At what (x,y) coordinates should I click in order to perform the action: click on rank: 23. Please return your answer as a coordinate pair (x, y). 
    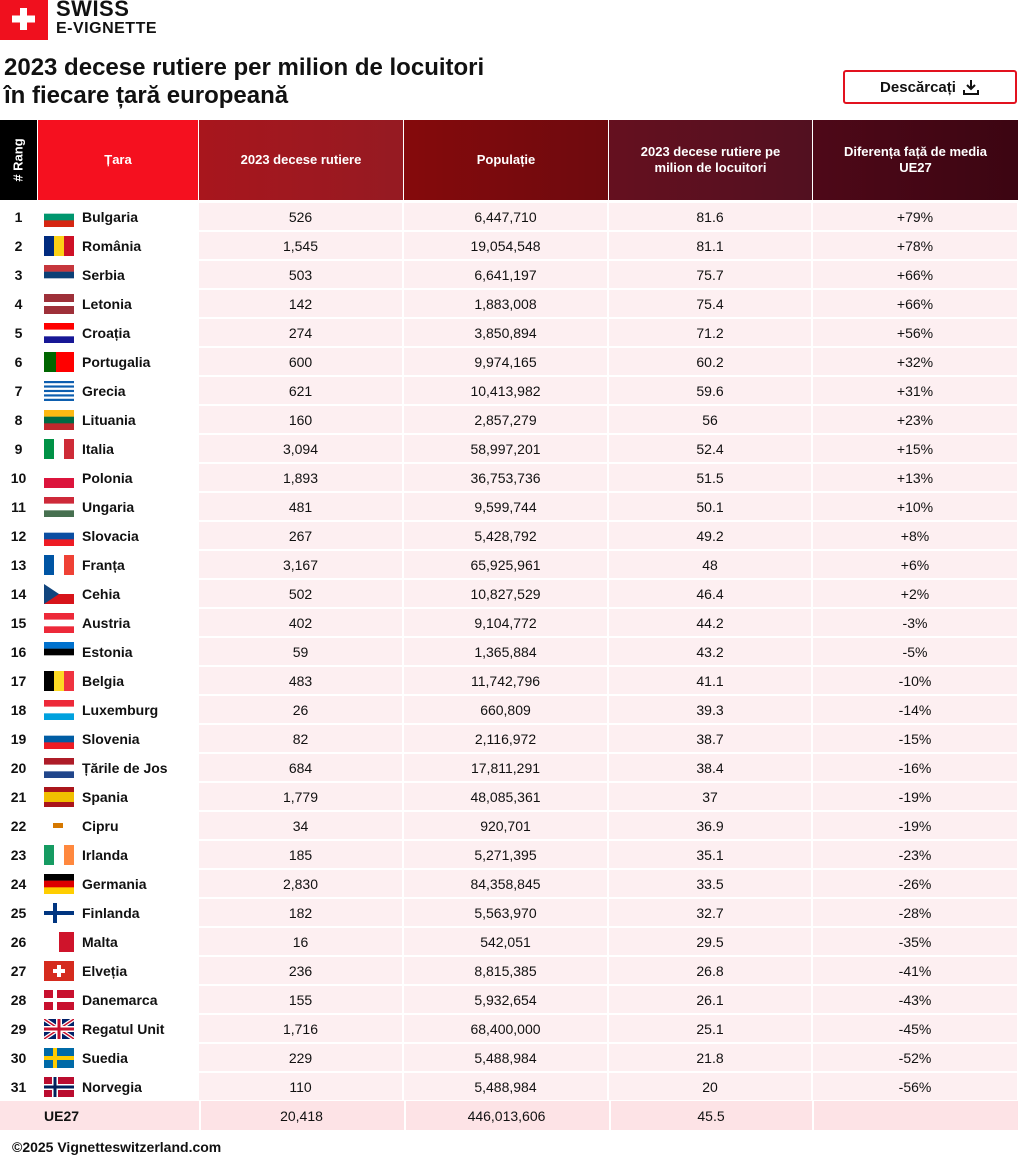
    Looking at the image, I should click on (18, 854).